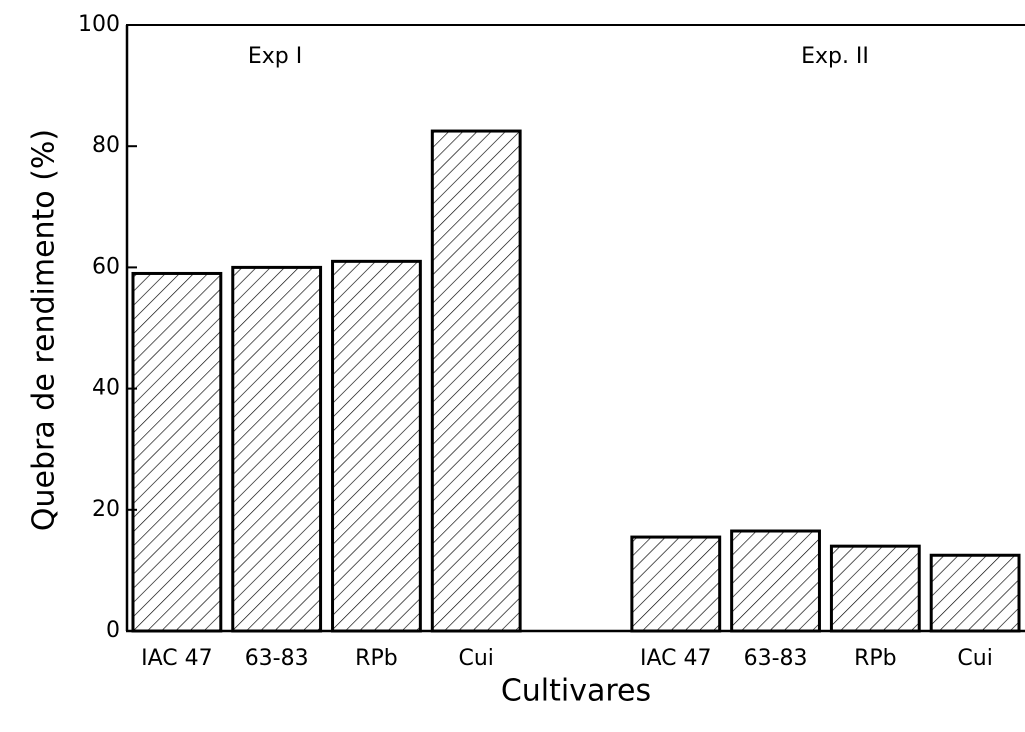  Describe the element at coordinates (835, 56) in the screenshot. I see `annotation: Exp. II` at that location.